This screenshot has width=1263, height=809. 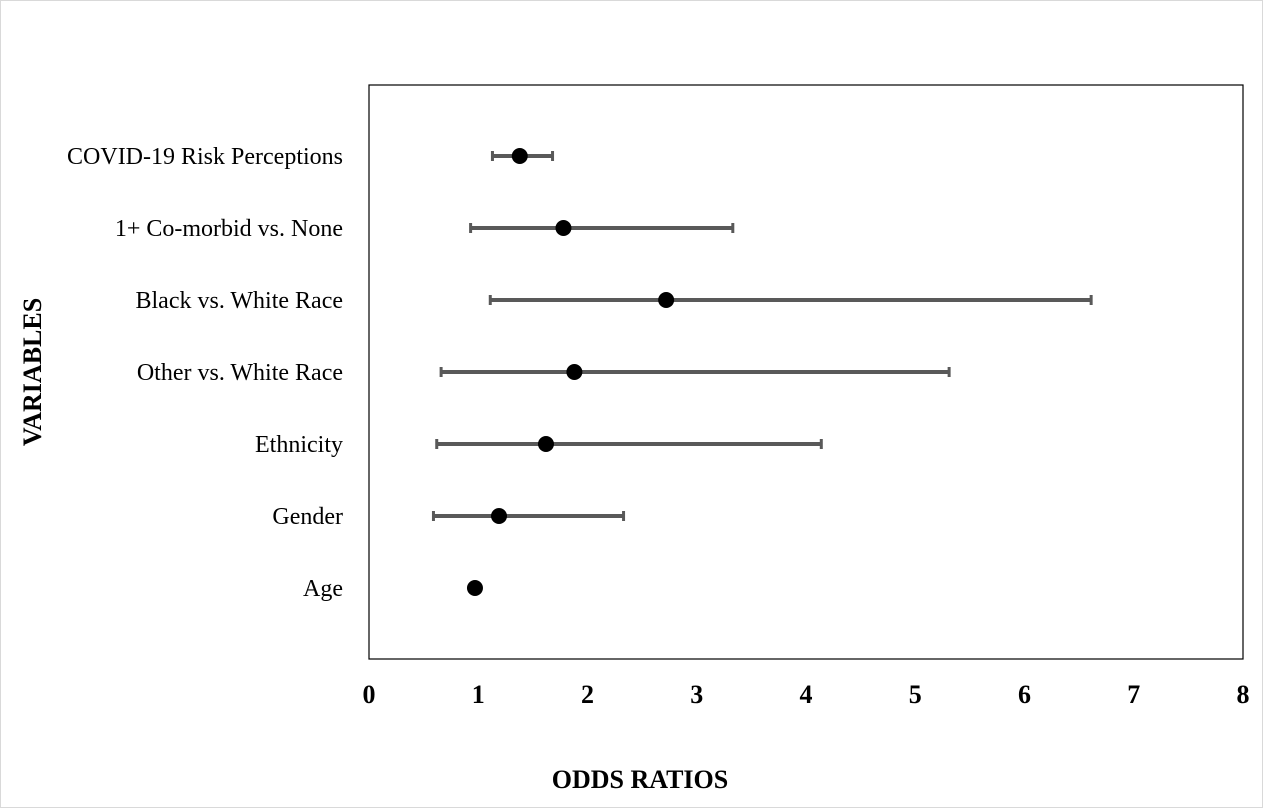 What do you see at coordinates (307, 517) in the screenshot?
I see `category-label: Gender` at bounding box center [307, 517].